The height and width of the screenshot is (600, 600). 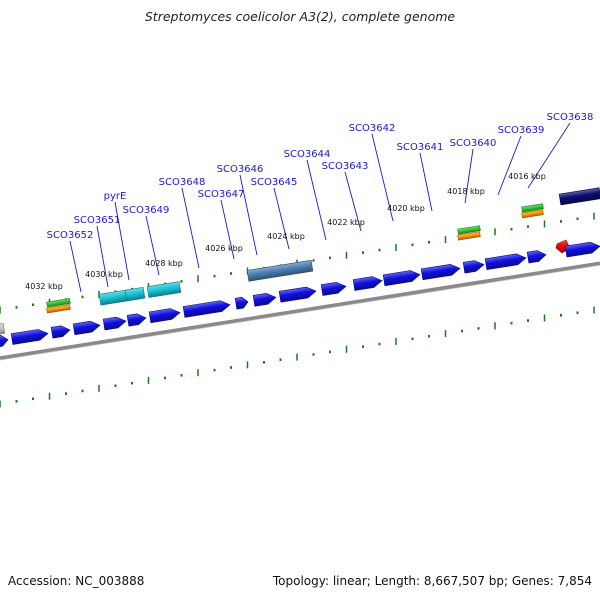 I want to click on gene-label: SCO3647, so click(x=221, y=194).